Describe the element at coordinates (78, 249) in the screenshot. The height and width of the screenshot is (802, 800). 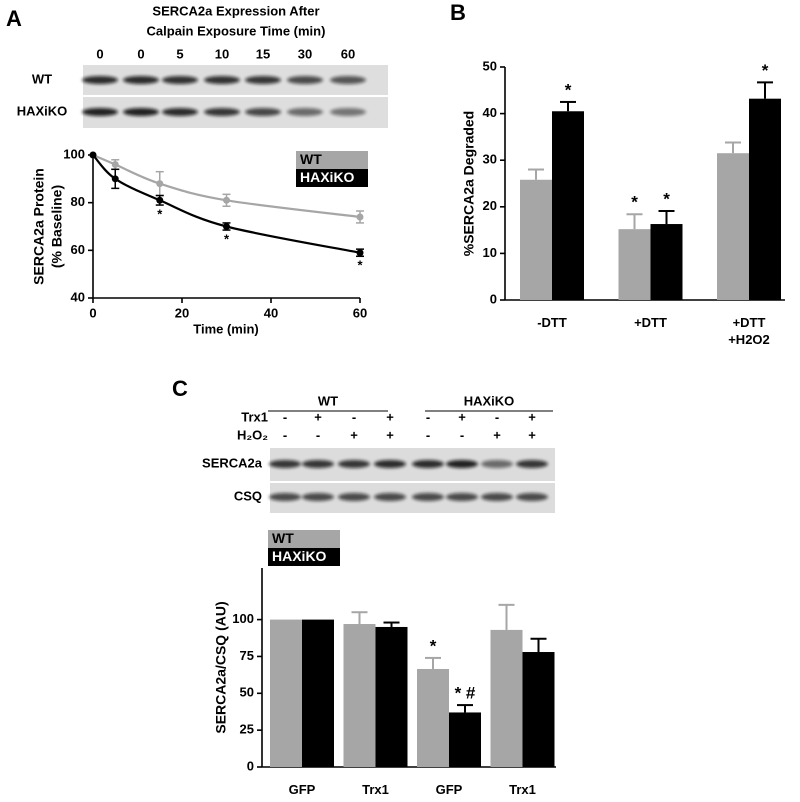
I see `y-tick-label: 60` at that location.